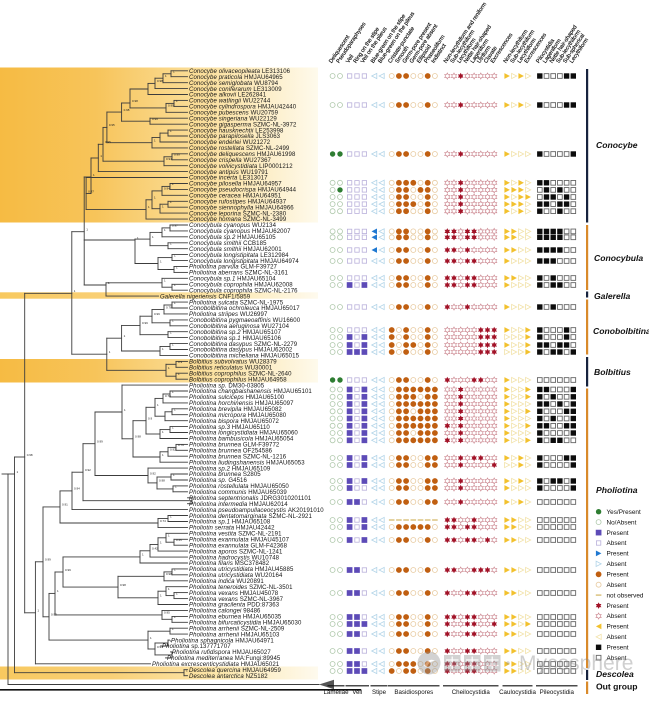 Image resolution: width=649 pixels, height=701 pixels. Describe the element at coordinates (175, 226) in the screenshot. I see `svg-text: 0.97` at that location.